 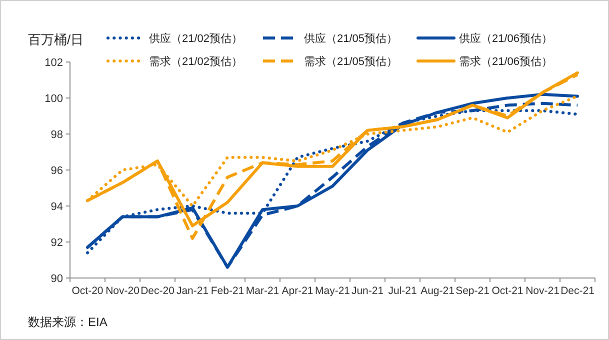 What do you see at coordinates (577, 291) in the screenshot?
I see `x-tick-label: Dec-21` at bounding box center [577, 291].